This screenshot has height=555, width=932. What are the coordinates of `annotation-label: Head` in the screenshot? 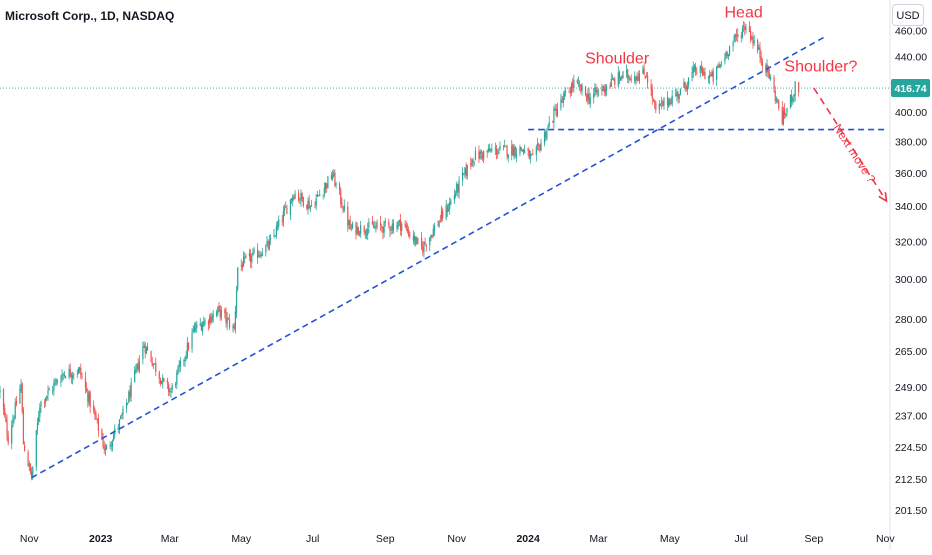 It's located at (743, 13).